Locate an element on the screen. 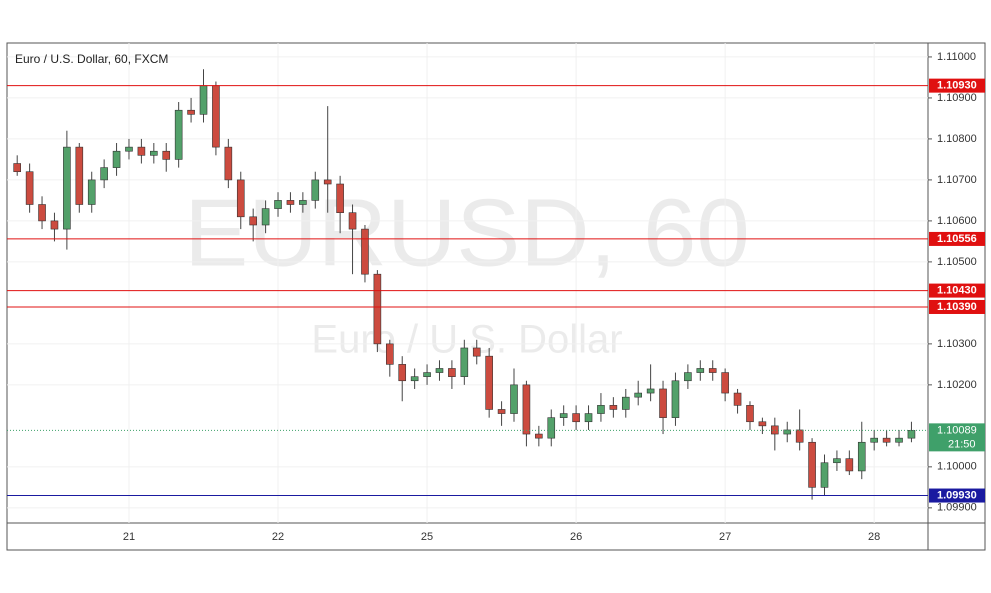  x-tick-label: 21 is located at coordinates (129, 537).